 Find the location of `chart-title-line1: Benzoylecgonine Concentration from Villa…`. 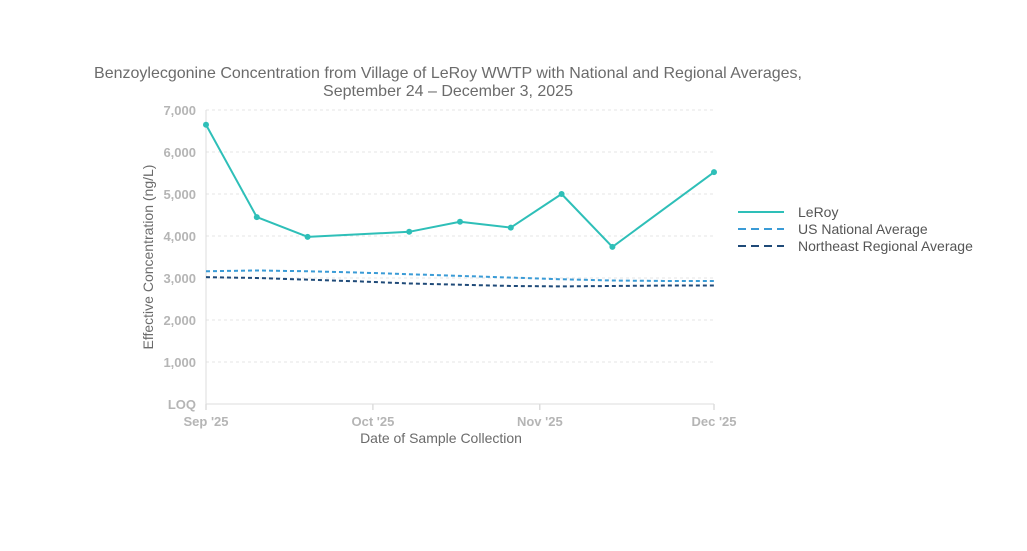

chart-title-line1: Benzoylecgonine Concentration from Villa… is located at coordinates (448, 73).